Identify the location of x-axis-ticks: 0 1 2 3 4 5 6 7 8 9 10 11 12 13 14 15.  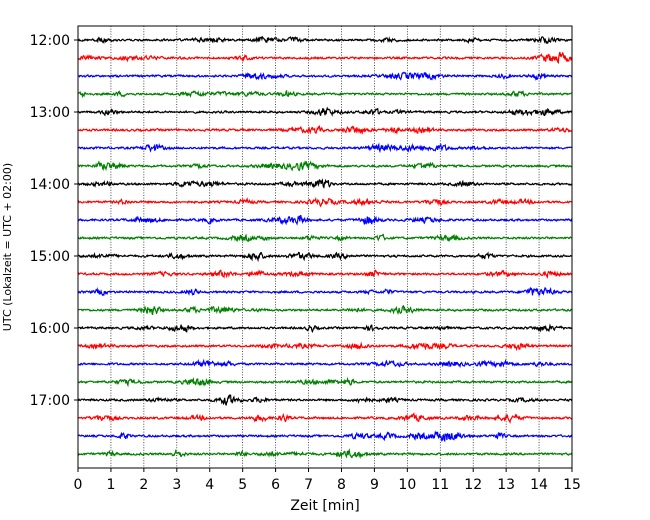
(327, 480).